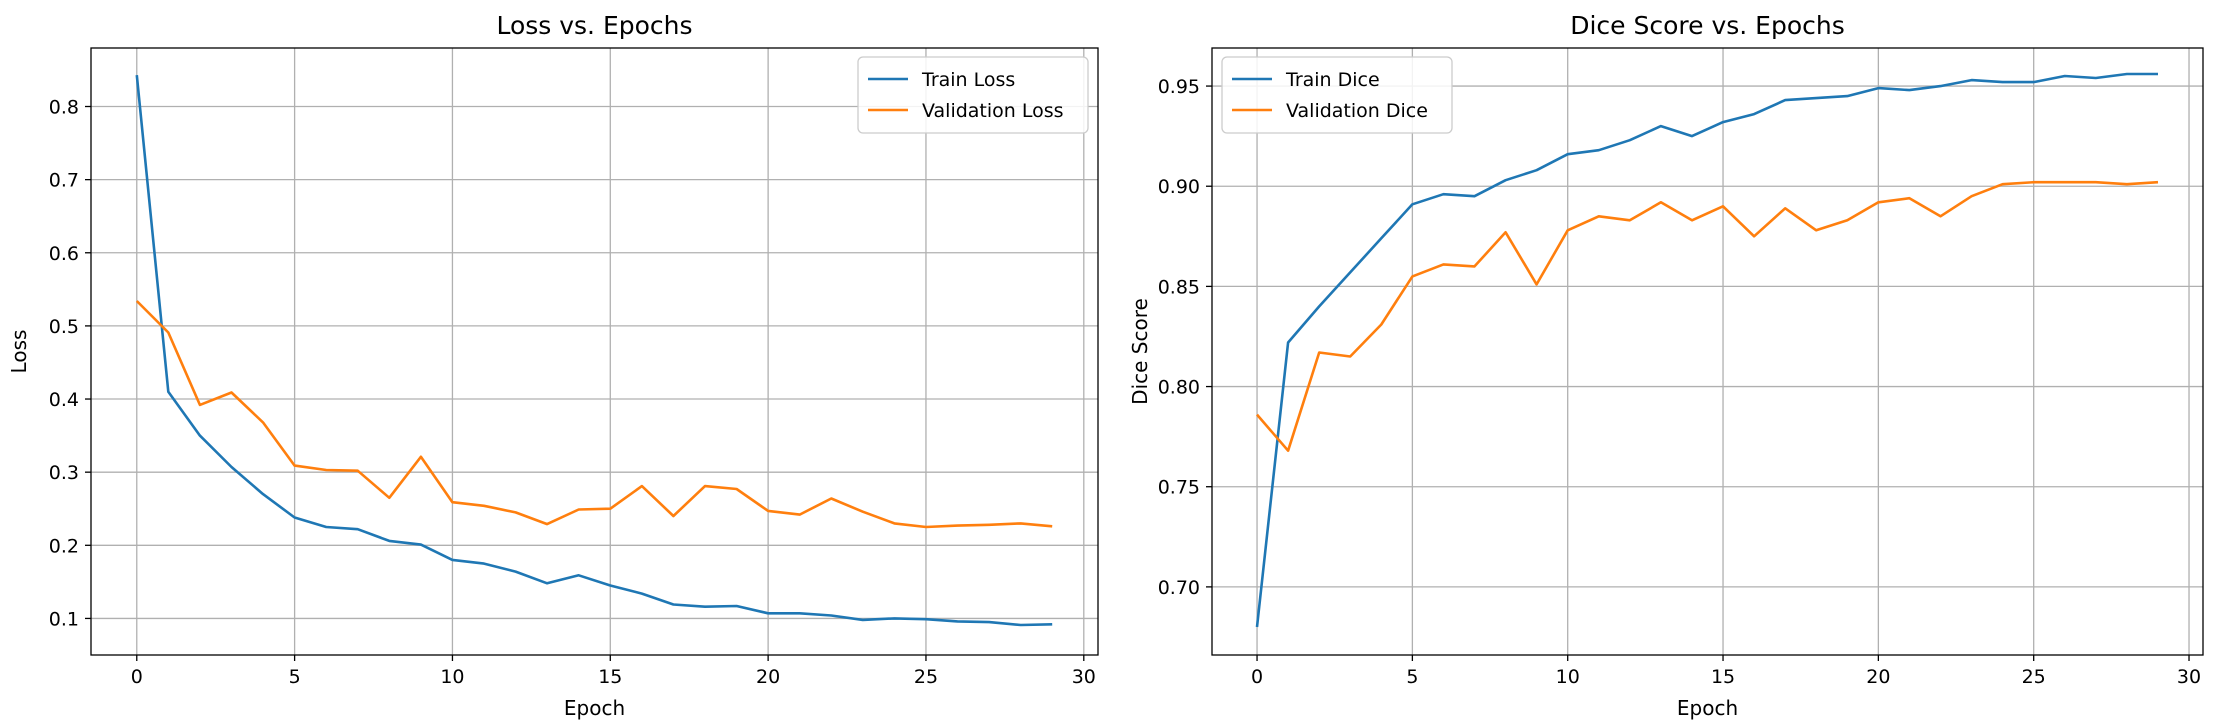  Describe the element at coordinates (1179, 87) in the screenshot. I see `y-tick-label: 0.95` at that location.